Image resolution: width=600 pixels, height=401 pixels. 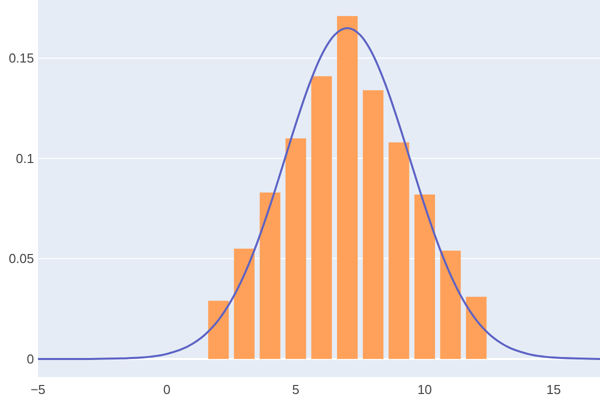 I want to click on y-tick-label: 0.05, so click(x=21, y=258).